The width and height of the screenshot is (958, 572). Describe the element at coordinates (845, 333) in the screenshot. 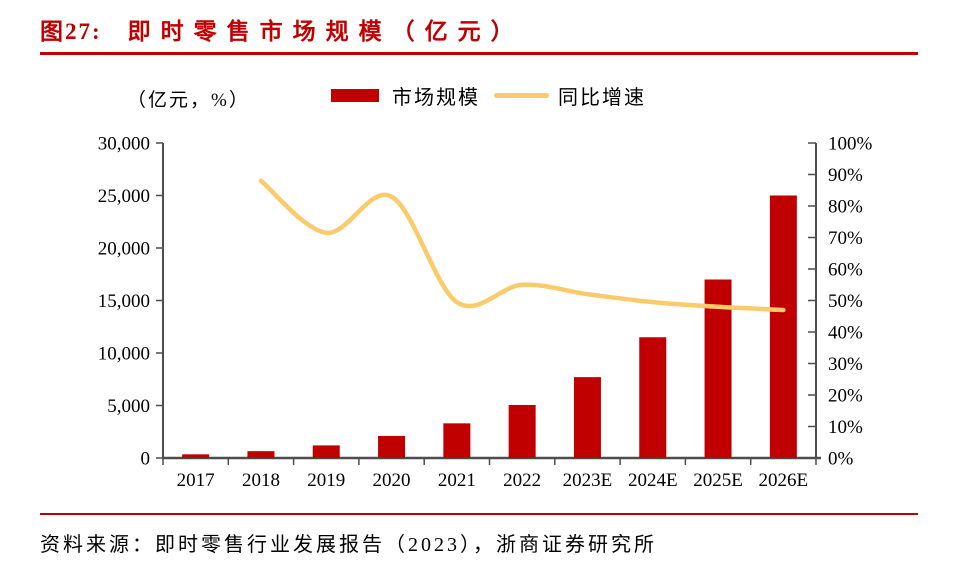

I see `right-axis-tick-label: 40%` at that location.